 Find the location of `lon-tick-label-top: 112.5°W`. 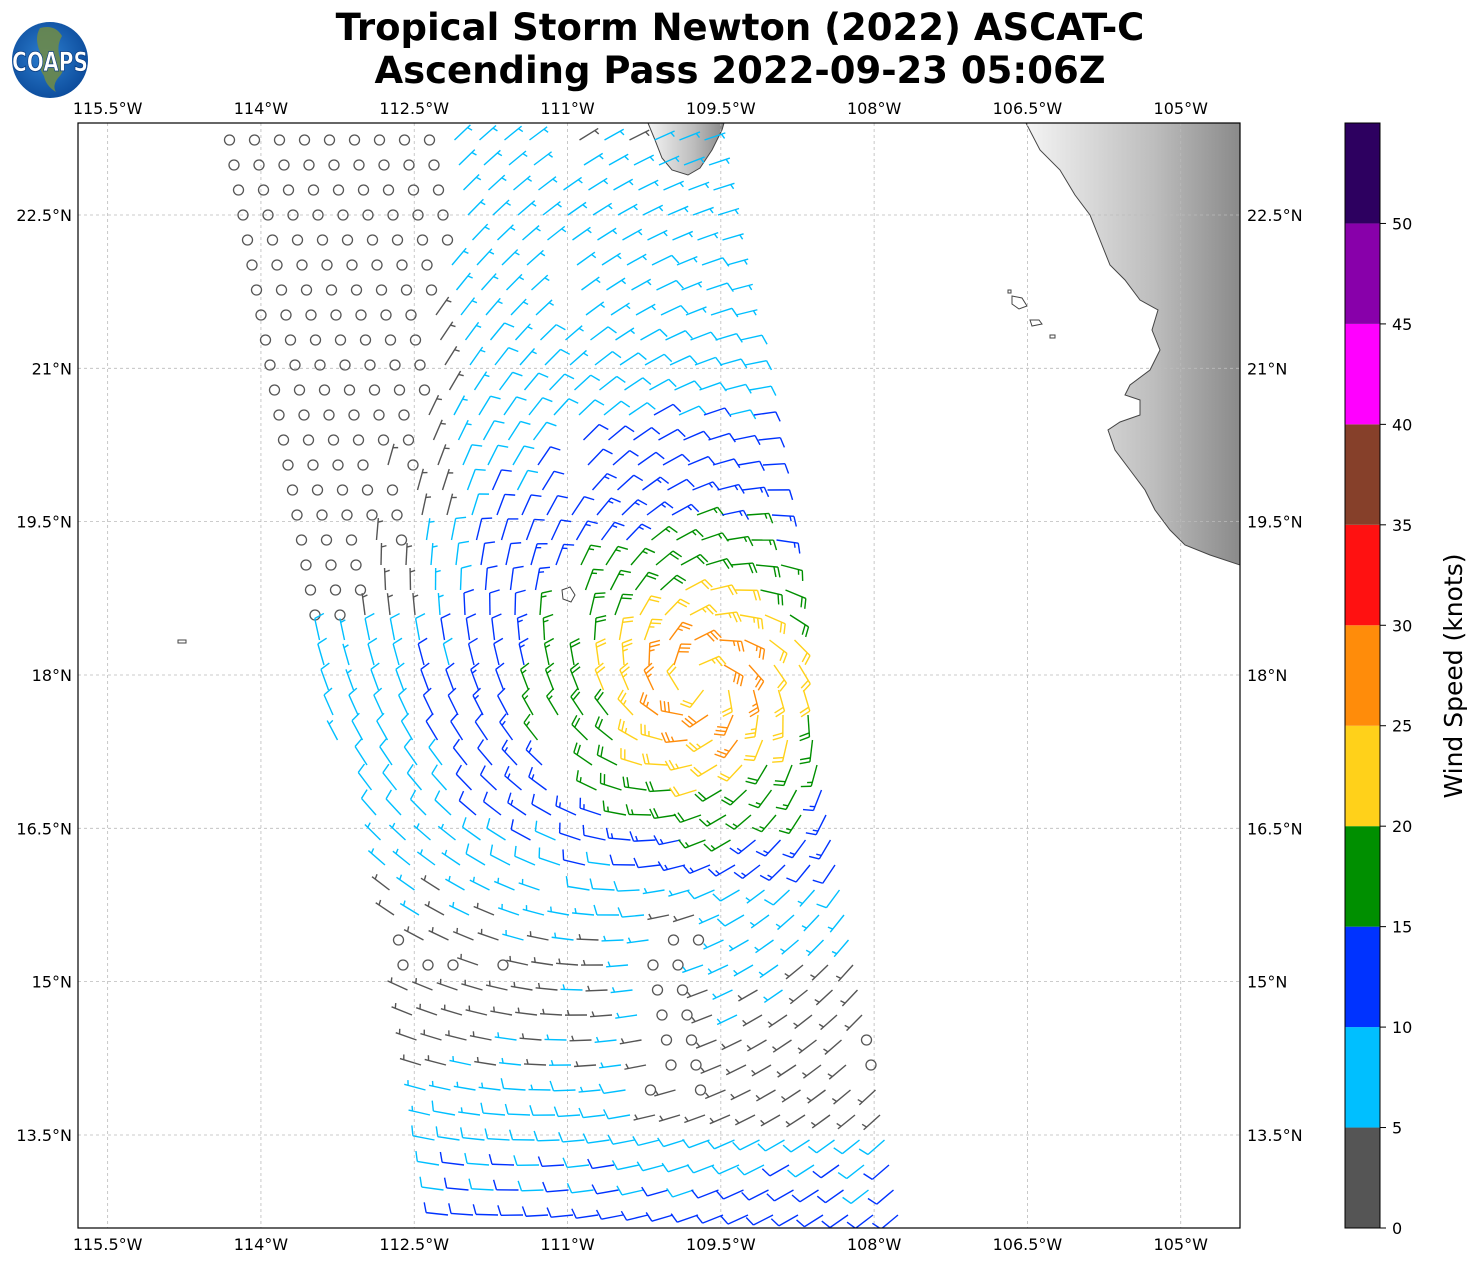

lon-tick-label-top: 112.5°W is located at coordinates (414, 108).